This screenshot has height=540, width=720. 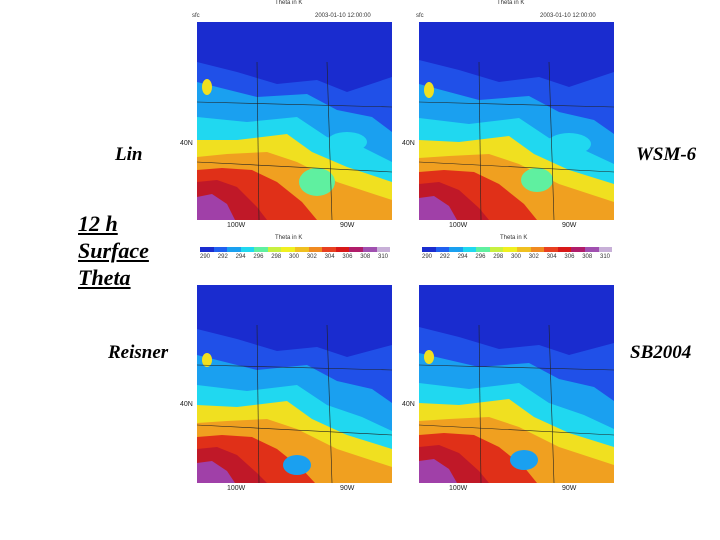 I want to click on panel-sb2004: 40N 100W 90W, so click(x=509, y=387).